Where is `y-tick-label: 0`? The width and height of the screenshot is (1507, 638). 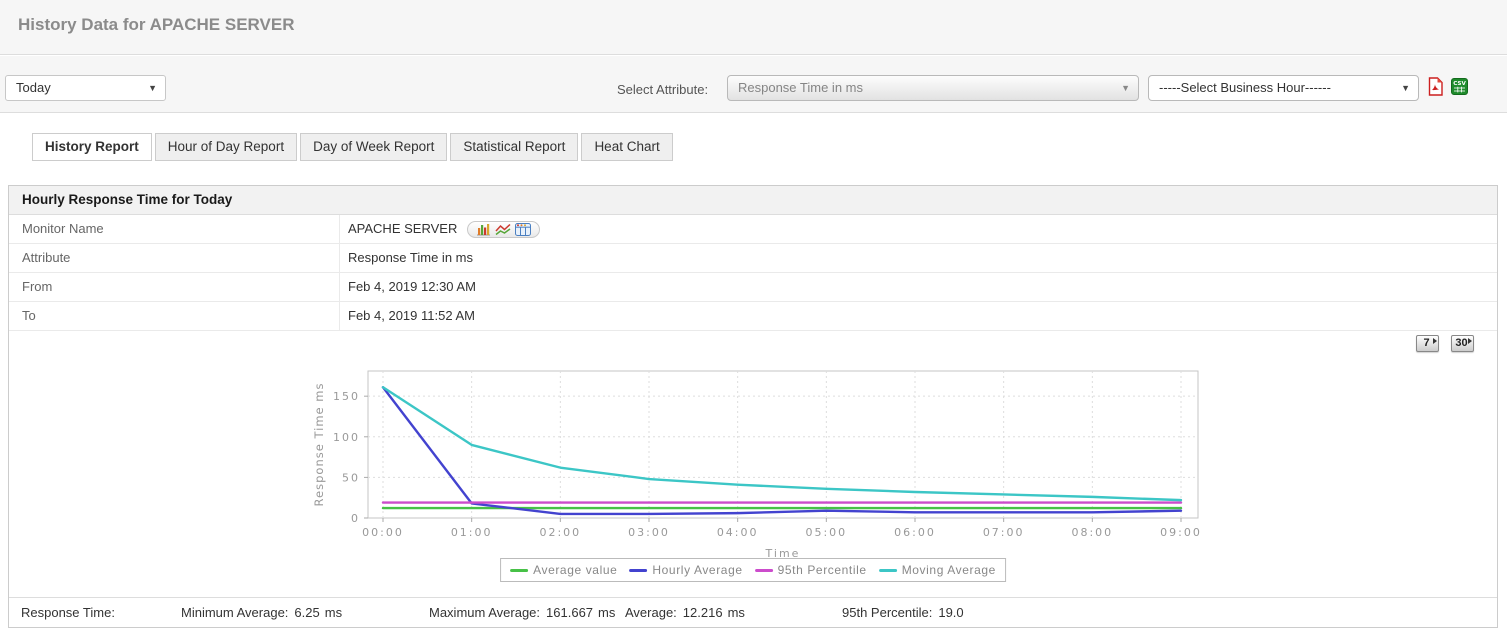
y-tick-label: 0 is located at coordinates (355, 518).